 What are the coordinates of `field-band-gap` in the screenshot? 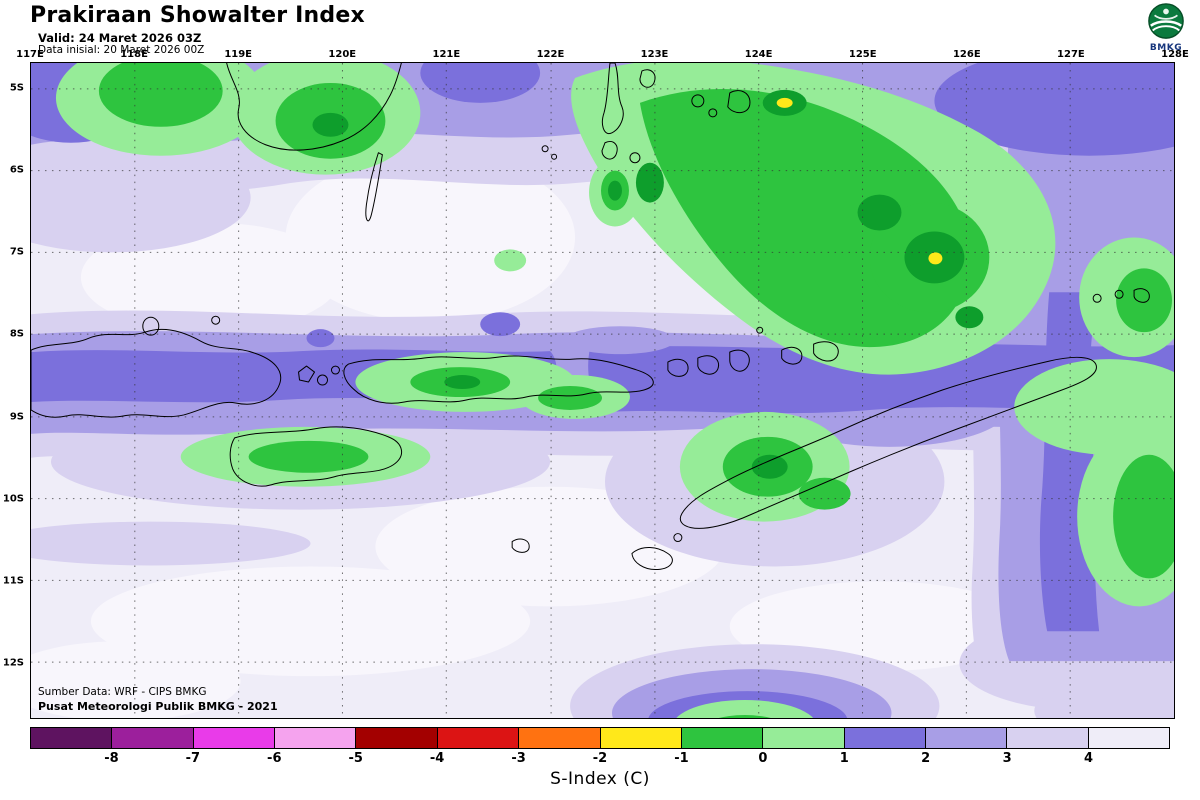 It's located at (620, 340).